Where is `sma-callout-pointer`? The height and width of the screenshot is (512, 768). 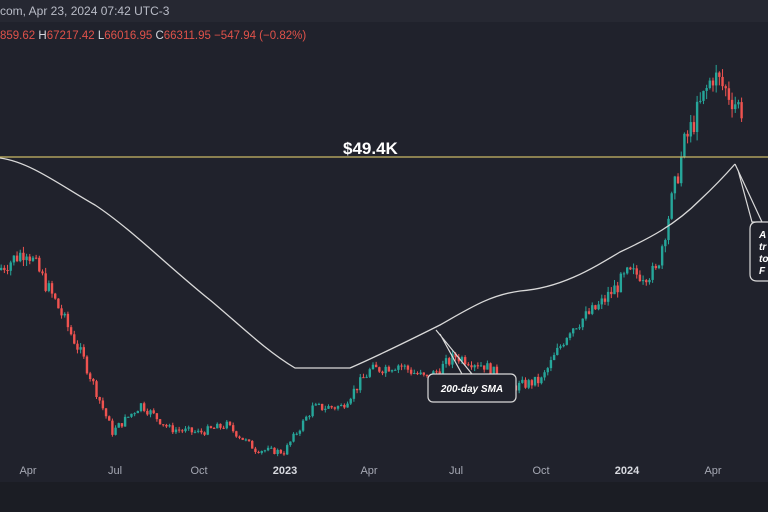
sma-callout-pointer is located at coordinates (454, 352).